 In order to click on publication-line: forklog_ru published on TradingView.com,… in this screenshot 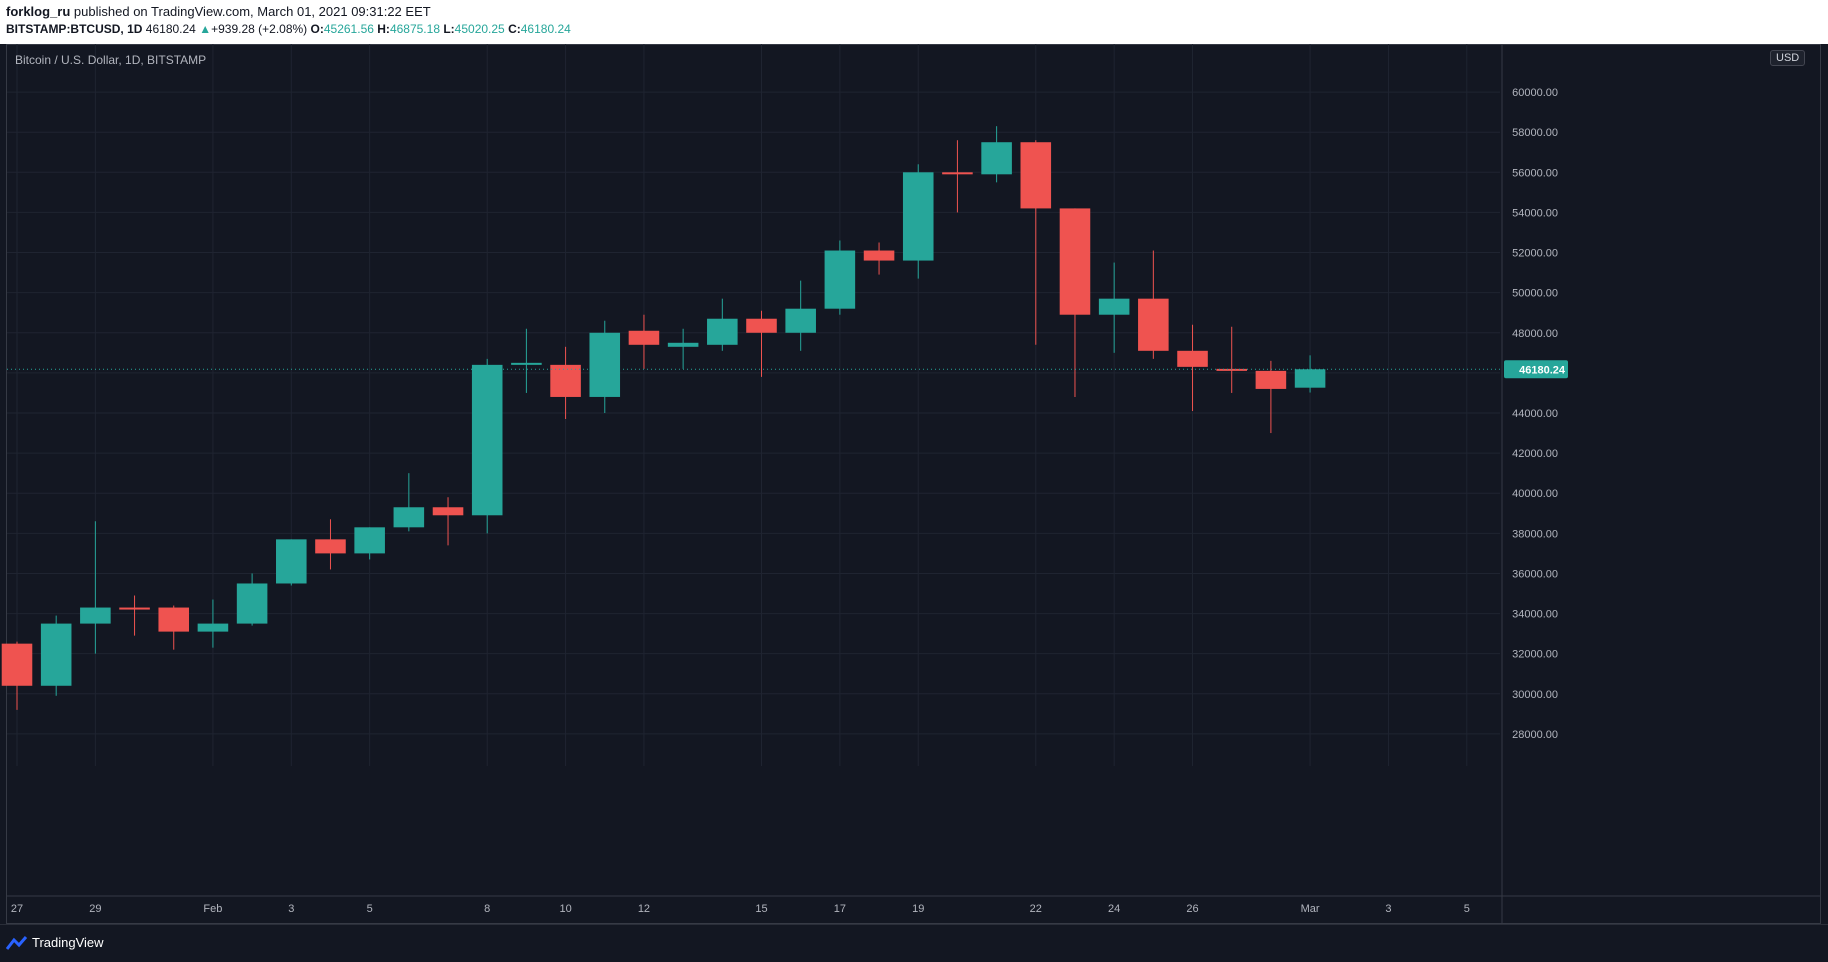, I will do `click(218, 11)`.